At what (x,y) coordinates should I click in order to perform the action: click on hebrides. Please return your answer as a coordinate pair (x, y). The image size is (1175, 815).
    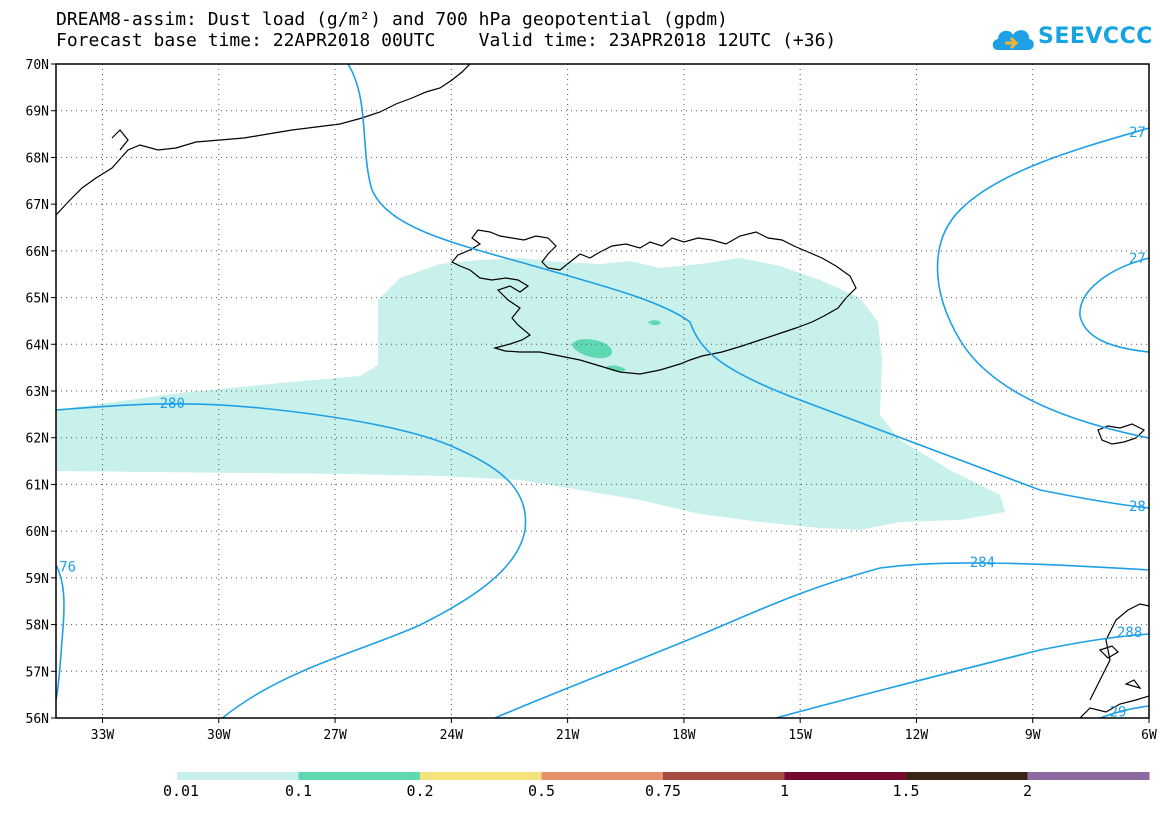
    Looking at the image, I should click on (1120, 667).